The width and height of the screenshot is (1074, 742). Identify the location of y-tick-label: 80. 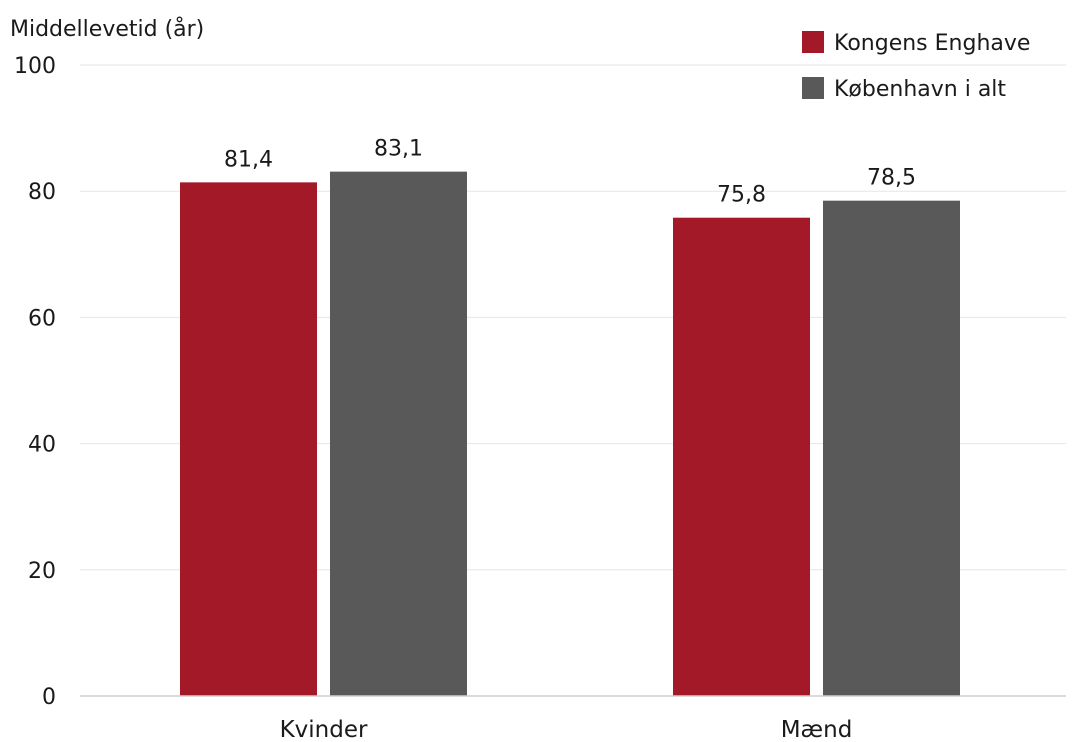
(42, 192).